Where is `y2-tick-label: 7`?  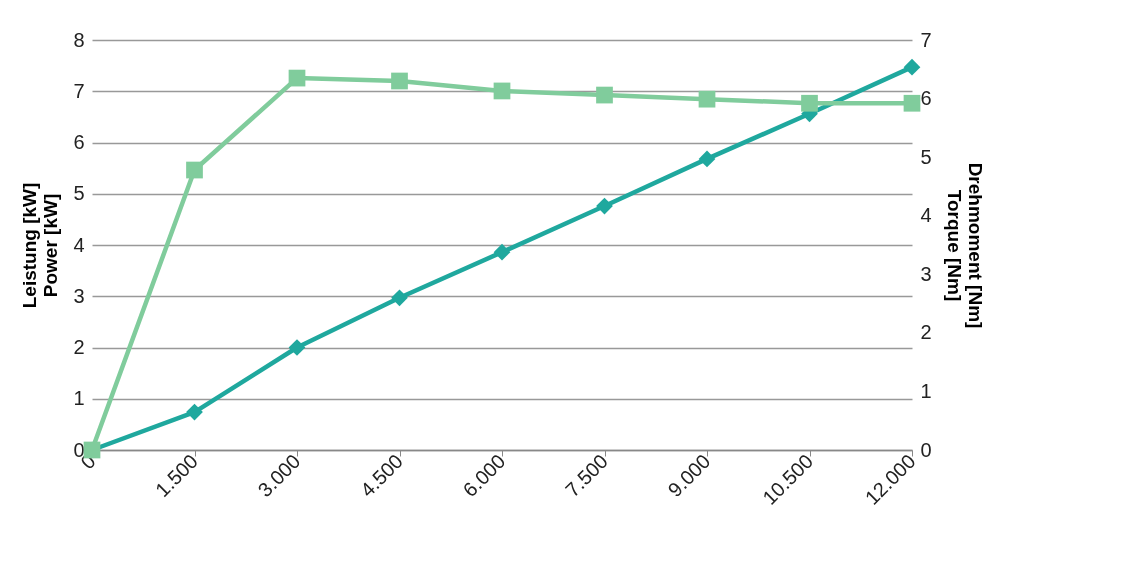
y2-tick-label: 7 is located at coordinates (926, 39).